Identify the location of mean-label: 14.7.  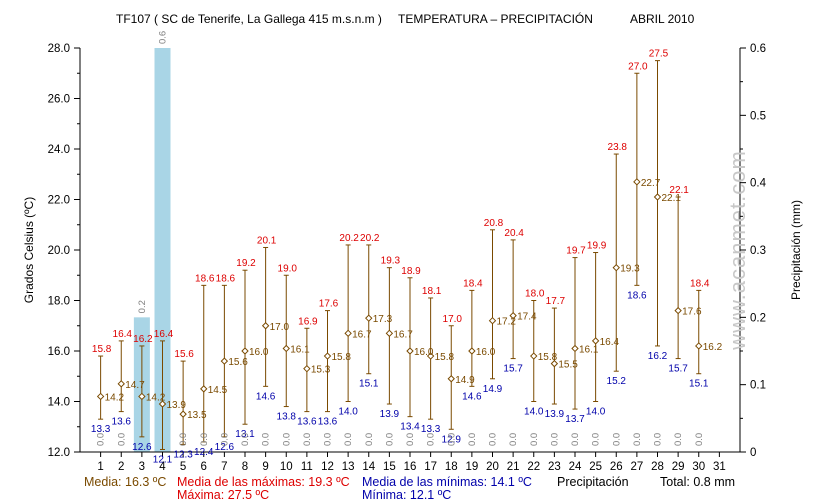
(135, 385).